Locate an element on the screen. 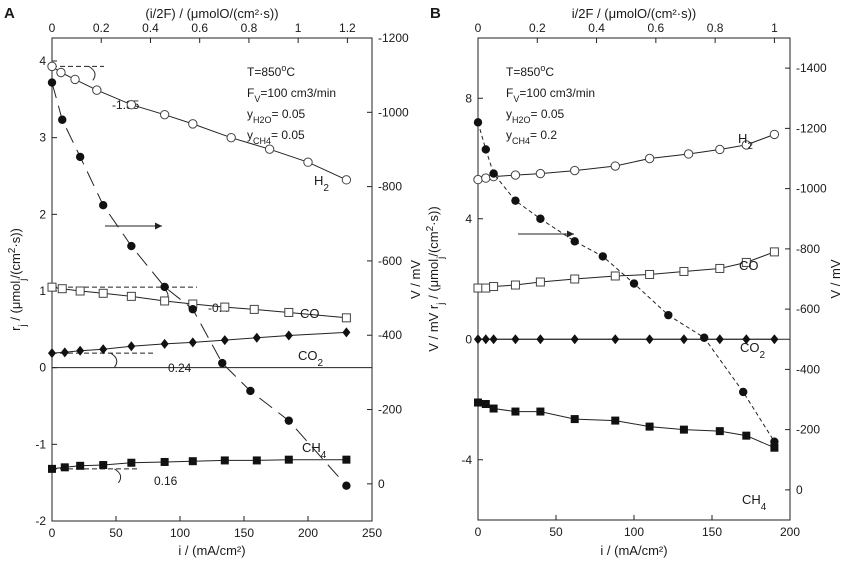 The width and height of the screenshot is (851, 575). y2-axis-label: V / mV is located at coordinates (415, 279).